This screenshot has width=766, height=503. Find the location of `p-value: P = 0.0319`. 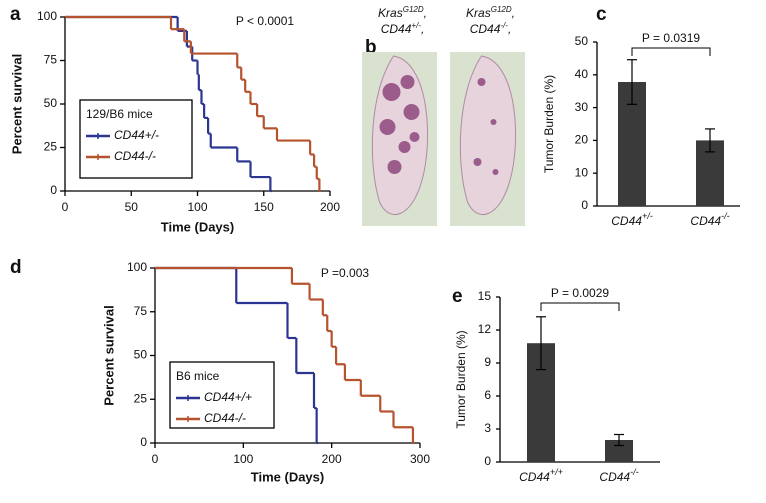

p-value: P = 0.0319 is located at coordinates (671, 38).